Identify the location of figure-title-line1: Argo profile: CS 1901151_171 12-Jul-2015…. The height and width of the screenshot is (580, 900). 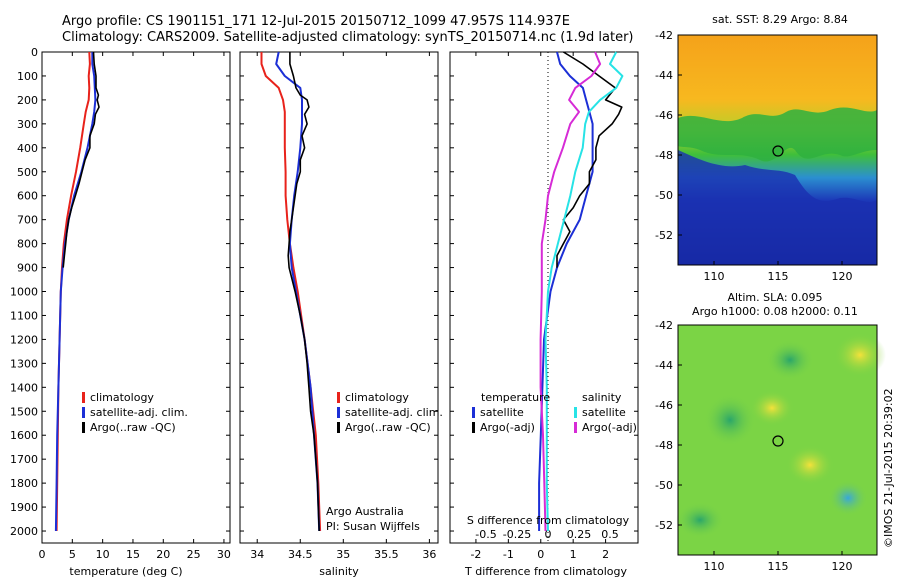
(316, 21).